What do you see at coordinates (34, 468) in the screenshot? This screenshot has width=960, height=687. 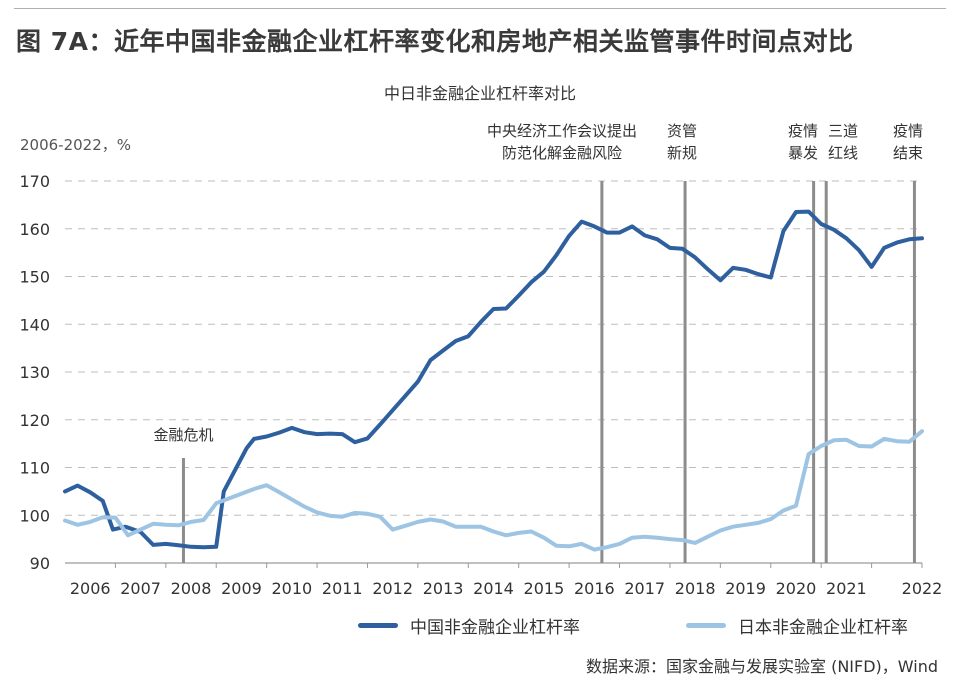 I see `y-tick-label: 110` at bounding box center [34, 468].